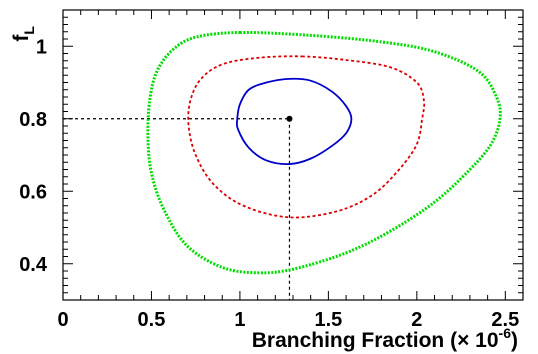 This screenshot has height=354, width=538. Describe the element at coordinates (152, 320) in the screenshot. I see `x-tick-label: 0.5` at that location.